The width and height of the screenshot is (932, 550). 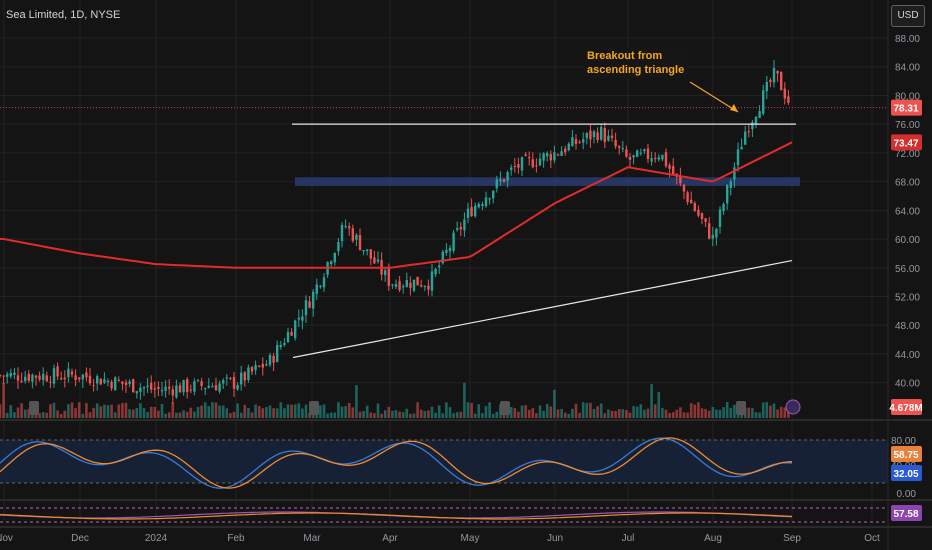 What do you see at coordinates (6, 538) in the screenshot?
I see `time-tick-label: Nov` at bounding box center [6, 538].